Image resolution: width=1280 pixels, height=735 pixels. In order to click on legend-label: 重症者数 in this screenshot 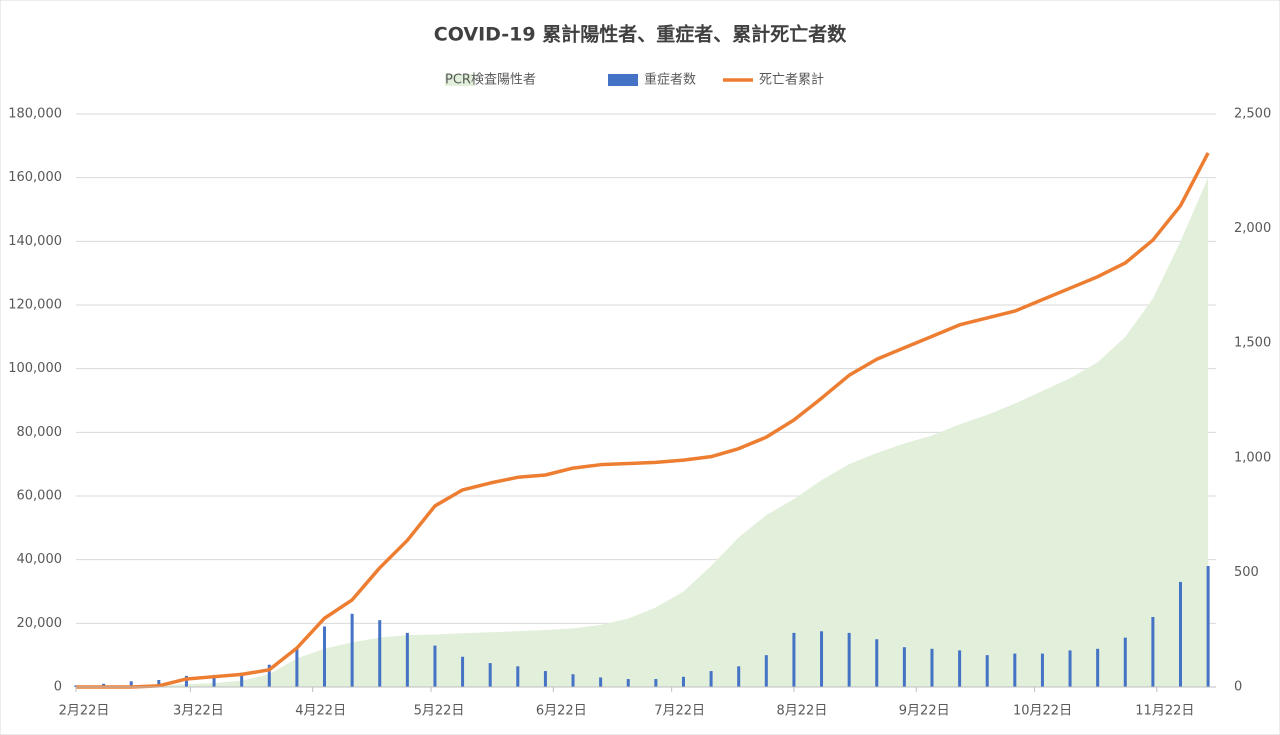, I will do `click(670, 80)`.